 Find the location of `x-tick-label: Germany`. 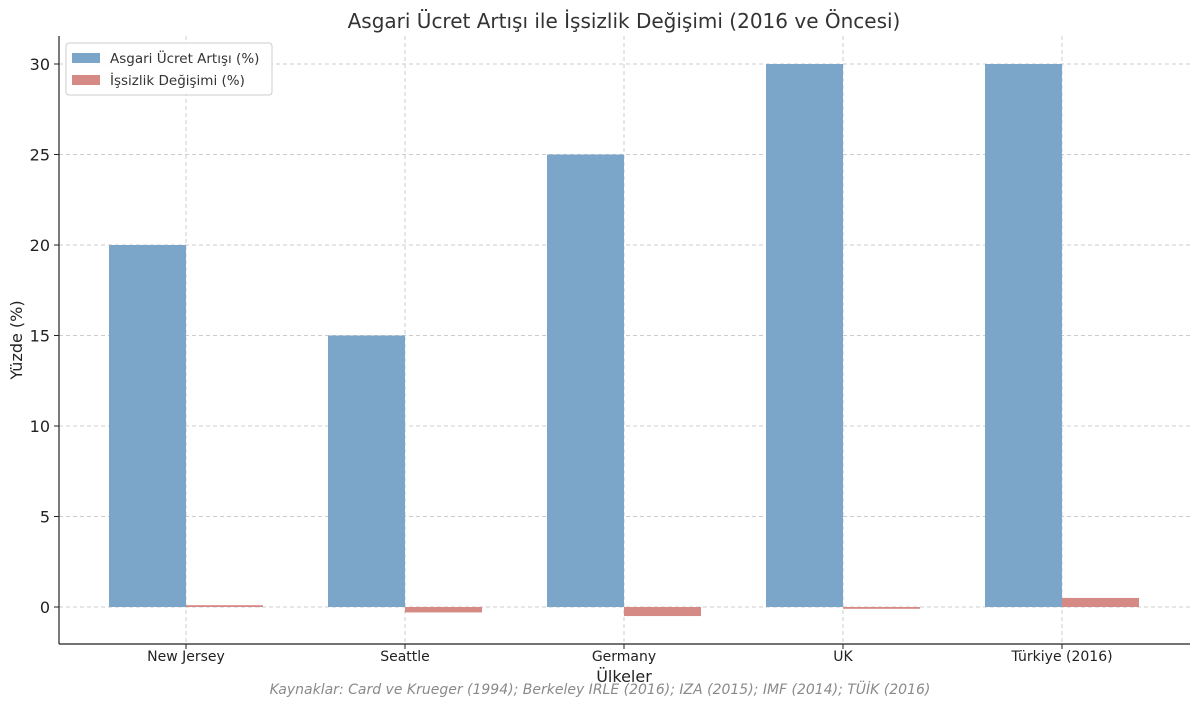

x-tick-label: Germany is located at coordinates (624, 657).